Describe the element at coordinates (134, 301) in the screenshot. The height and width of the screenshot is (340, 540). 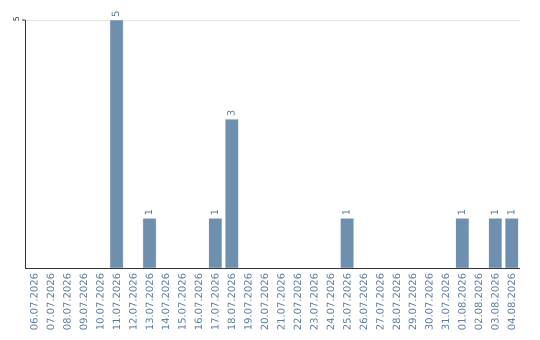
I see `x-tick-label: 12.07.2026` at that location.